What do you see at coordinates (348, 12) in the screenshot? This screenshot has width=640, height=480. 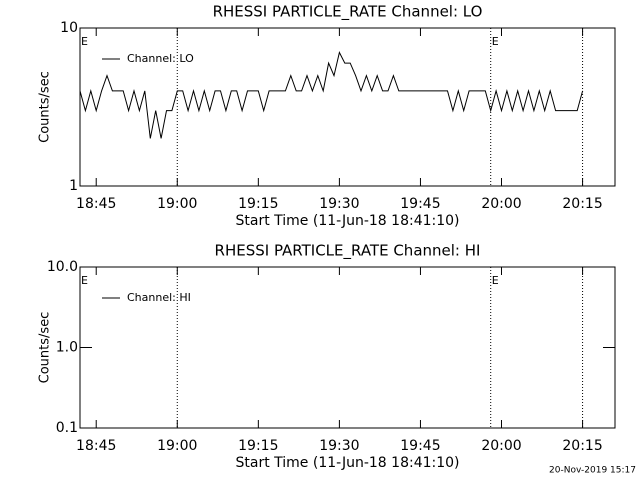 I see `chart-title: RHESSI PARTICLE_RATE Channel: LO` at bounding box center [348, 12].